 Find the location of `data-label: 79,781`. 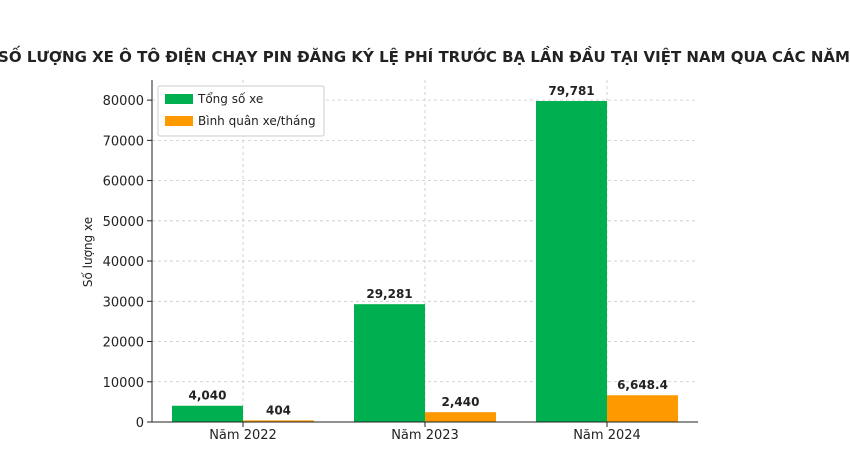

data-label: 79,781 is located at coordinates (571, 91).